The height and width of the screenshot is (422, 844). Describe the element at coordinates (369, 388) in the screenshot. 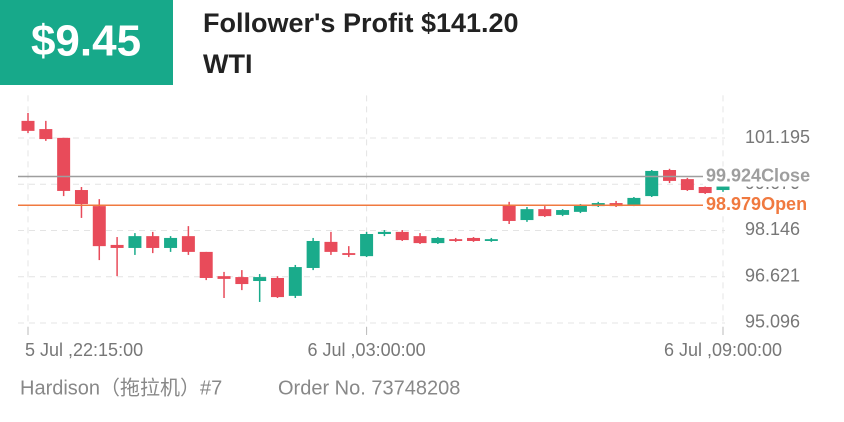

I see `order-number: Order No. 73748208` at that location.